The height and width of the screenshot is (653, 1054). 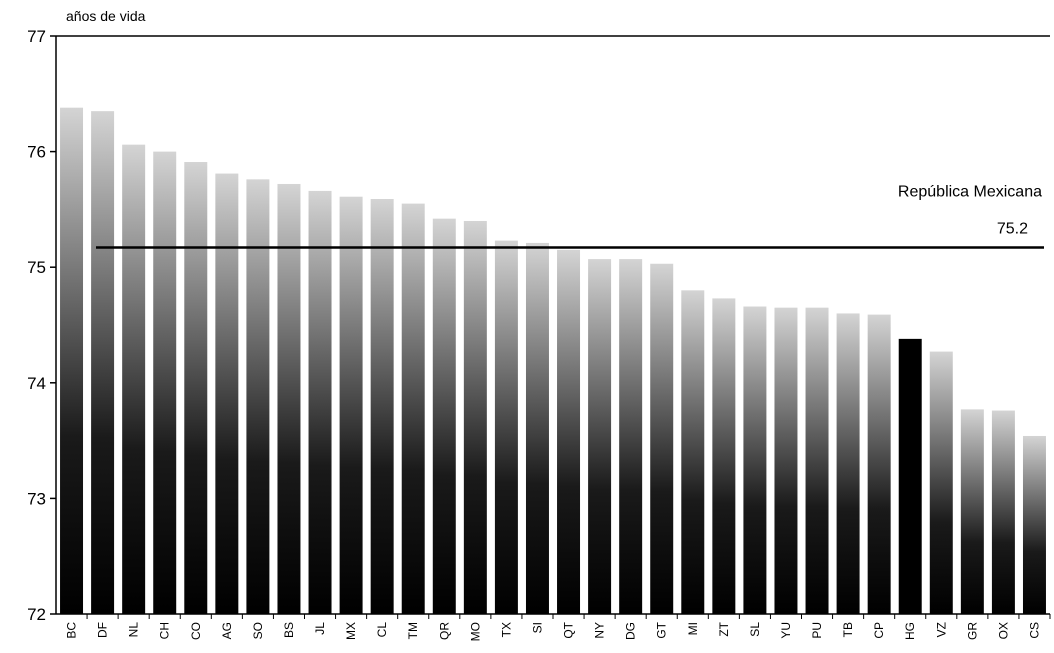 What do you see at coordinates (724, 628) in the screenshot?
I see `x-category-label: ZT` at bounding box center [724, 628].